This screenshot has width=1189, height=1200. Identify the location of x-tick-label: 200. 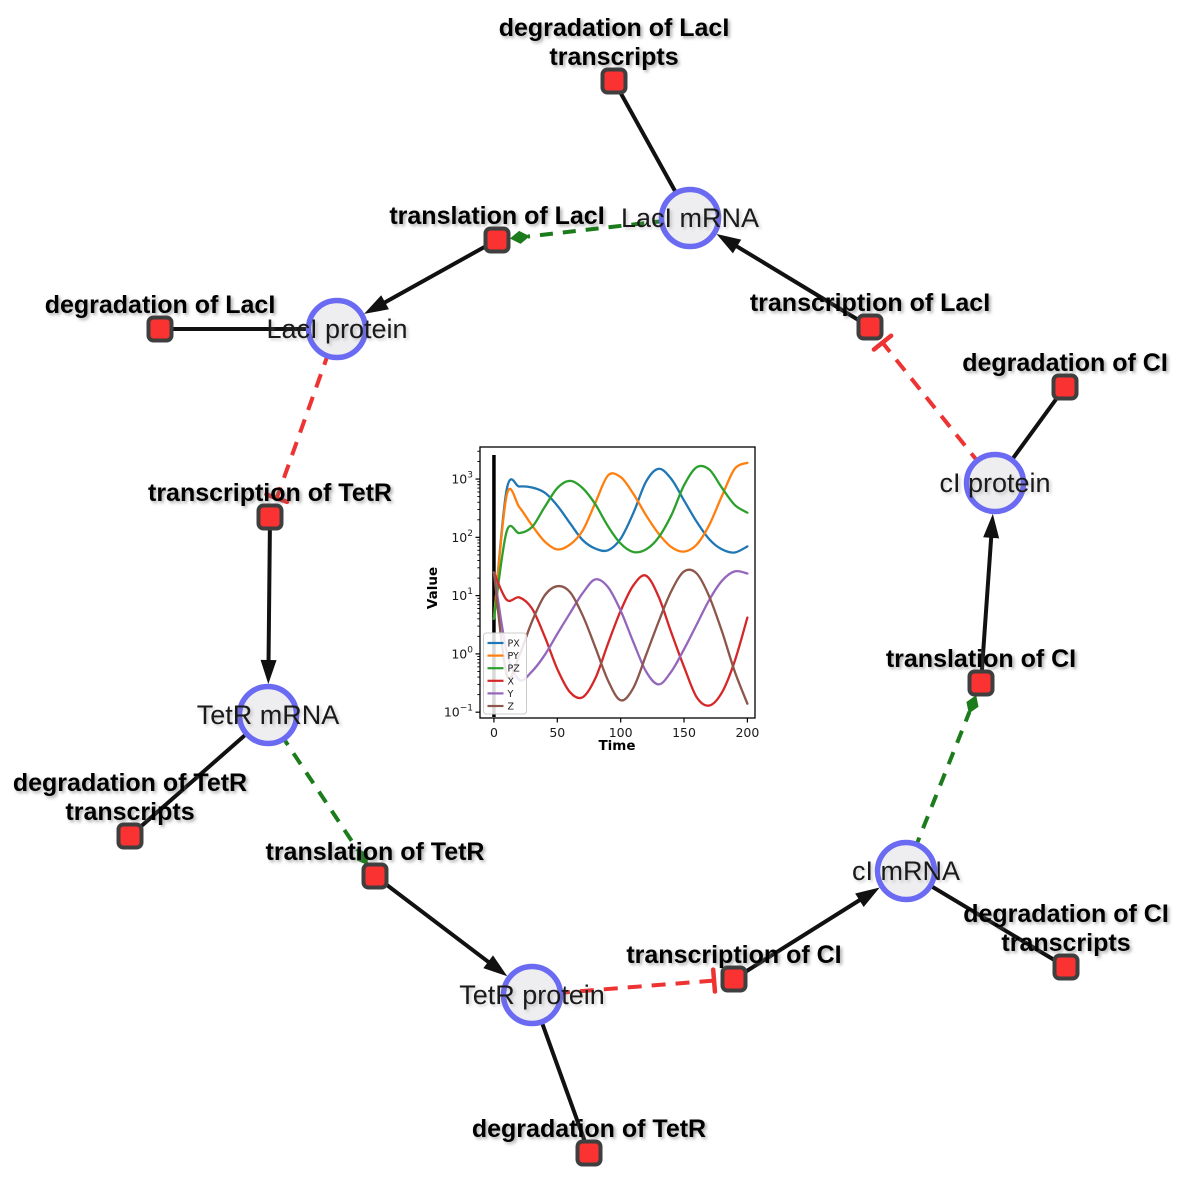
(747, 732).